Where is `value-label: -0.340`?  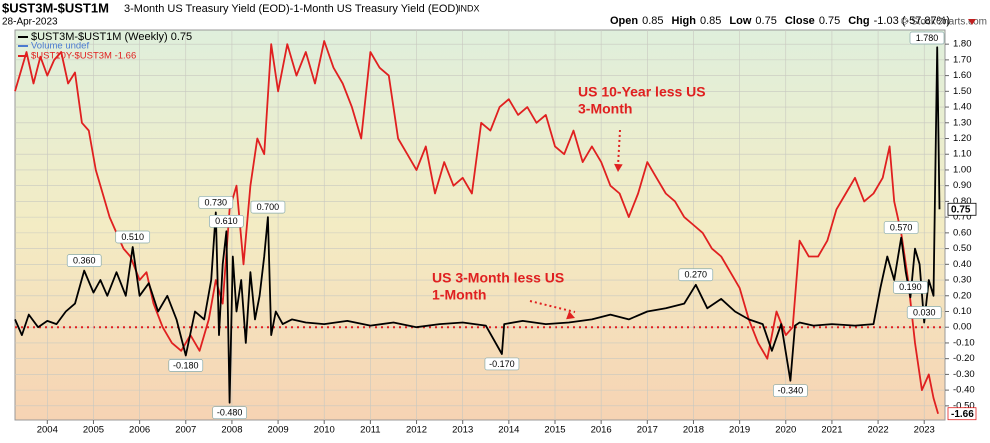
value-label: -0.340 is located at coordinates (791, 391).